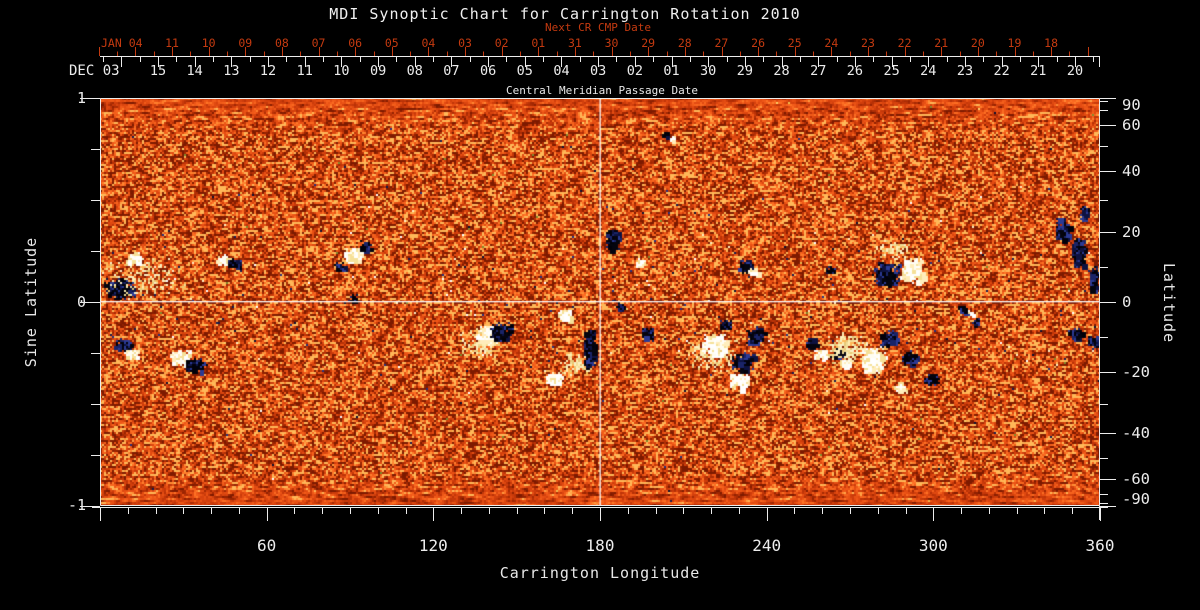 The image size is (1200, 610). I want to click on longitude-tick-label: 300, so click(933, 545).